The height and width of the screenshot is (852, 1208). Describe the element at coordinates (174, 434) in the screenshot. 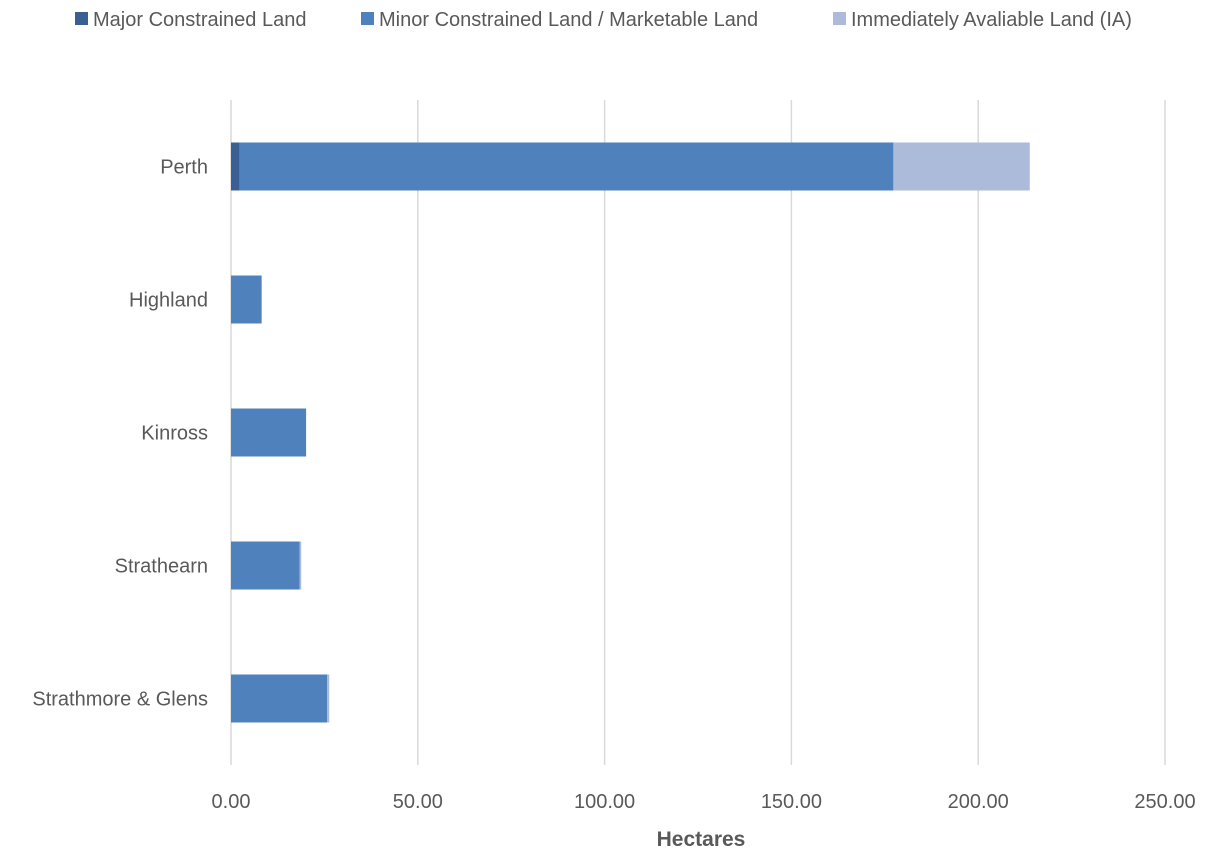

I see `category-label: Kinross` at that location.